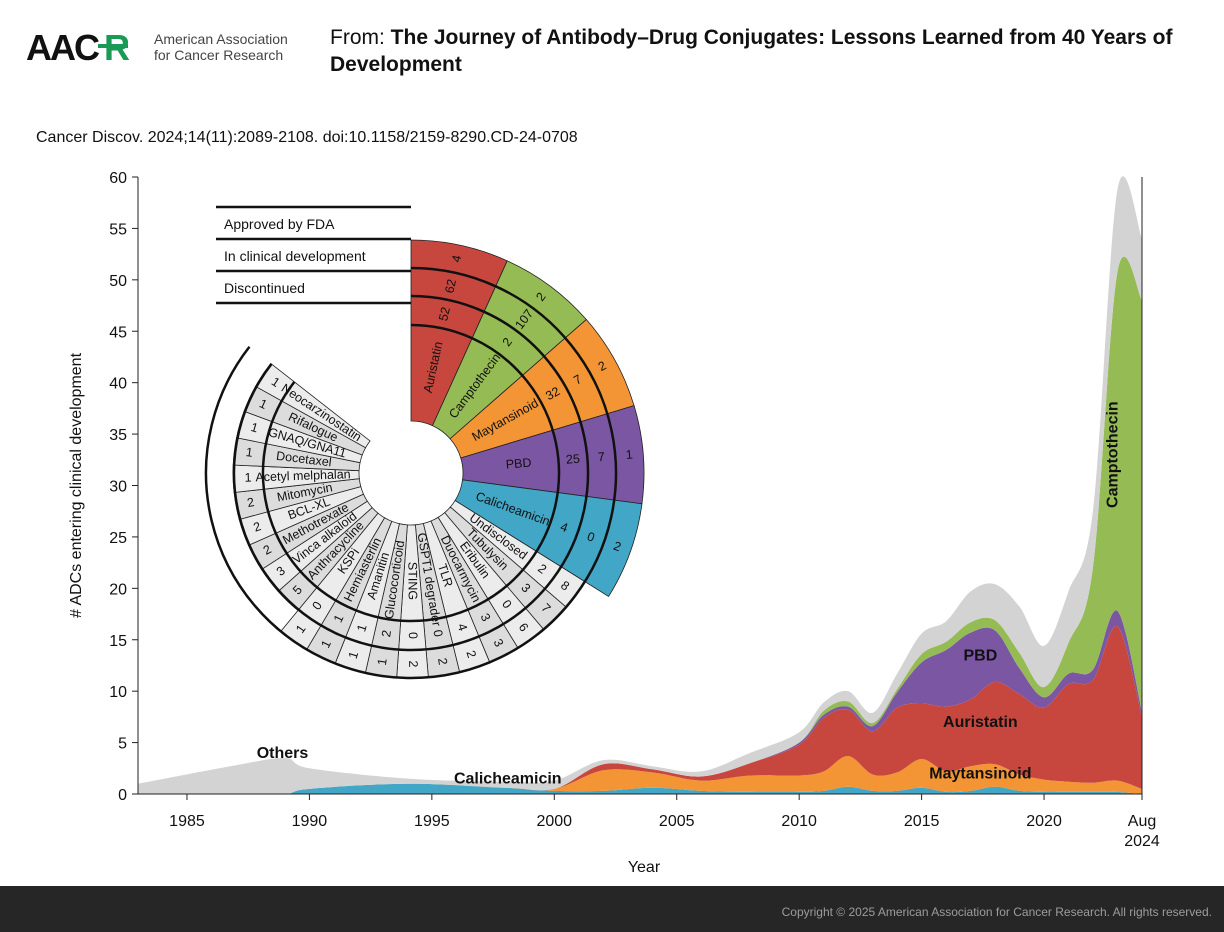  What do you see at coordinates (264, 288) in the screenshot?
I see `legend-label: Discontinued` at bounding box center [264, 288].